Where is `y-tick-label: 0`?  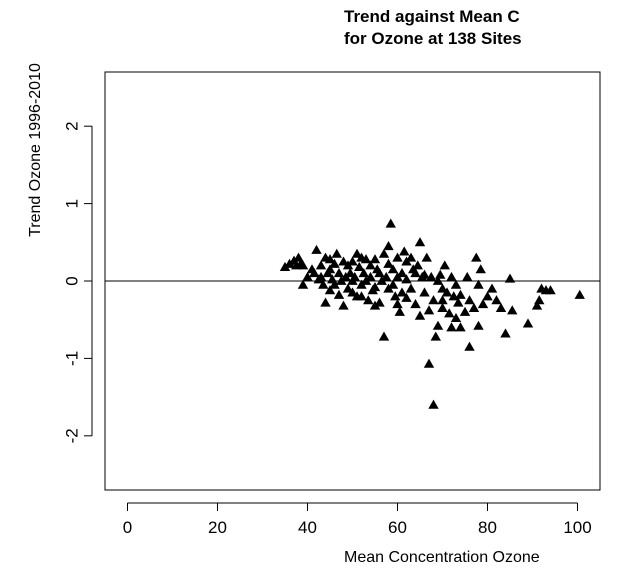 y-tick-label: 0 is located at coordinates (72, 280).